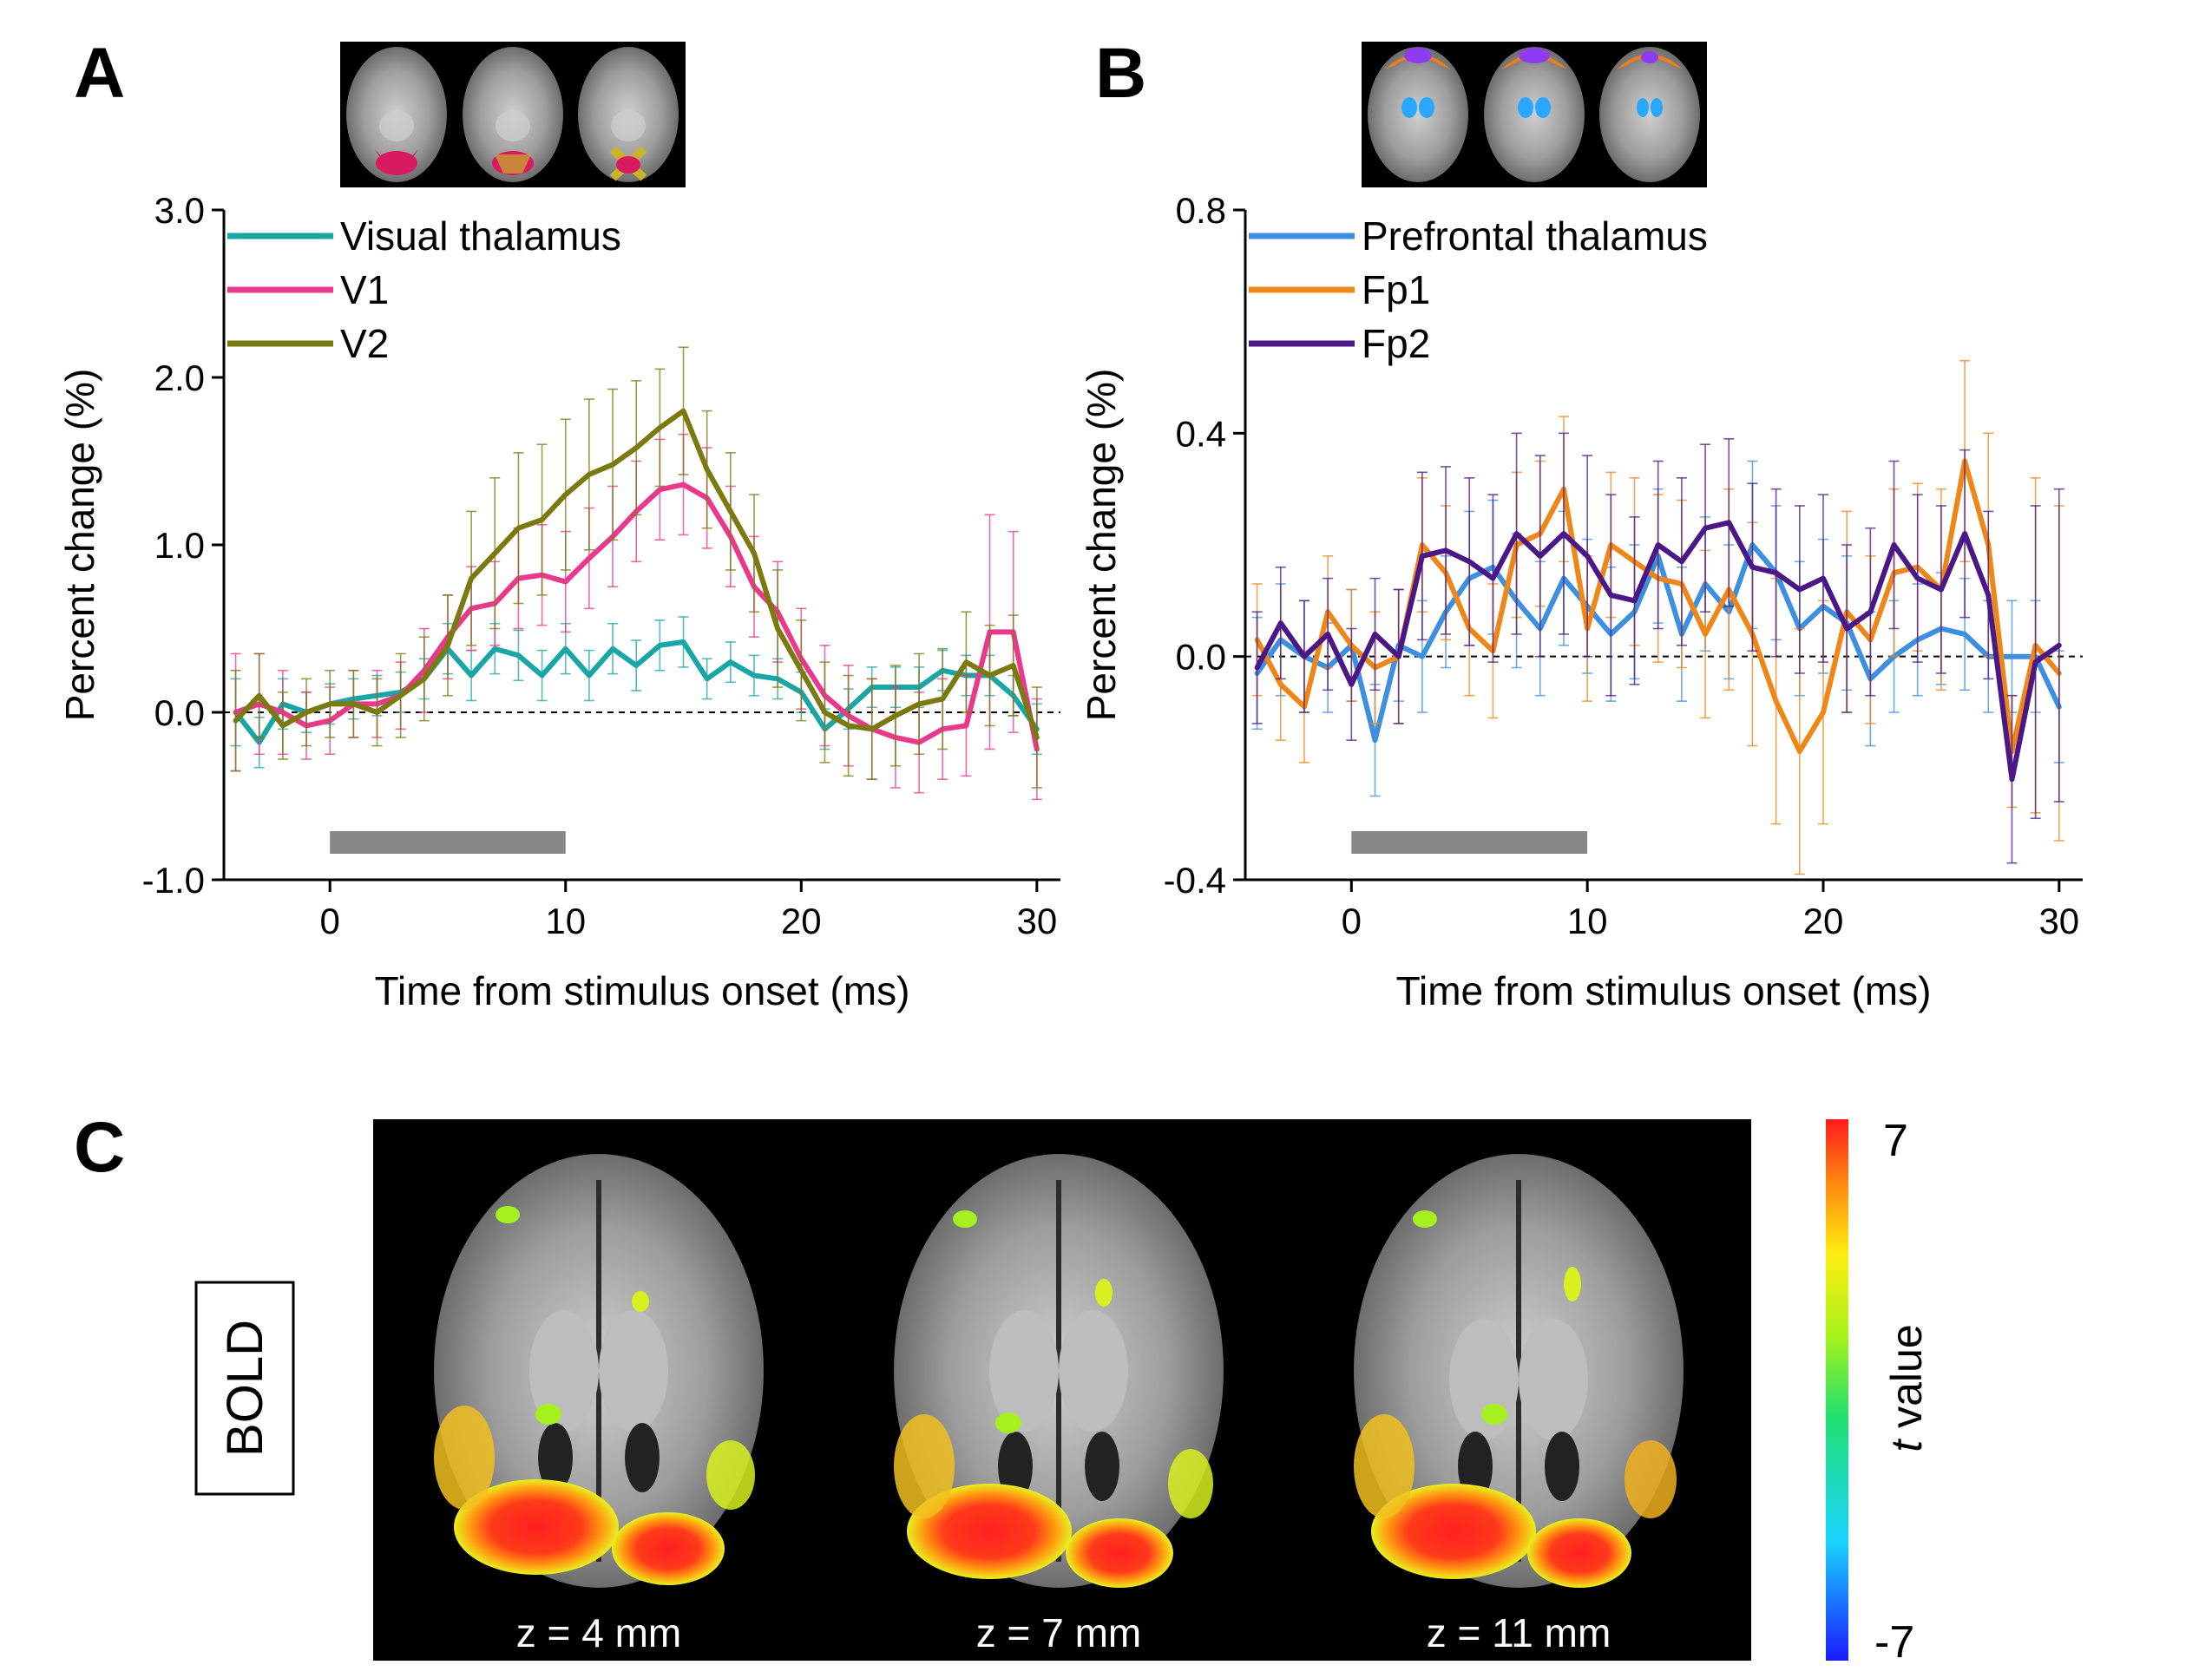 The image size is (2212, 1678). Describe the element at coordinates (1649, 115) in the screenshot. I see `brain-thumb-b3` at that location.